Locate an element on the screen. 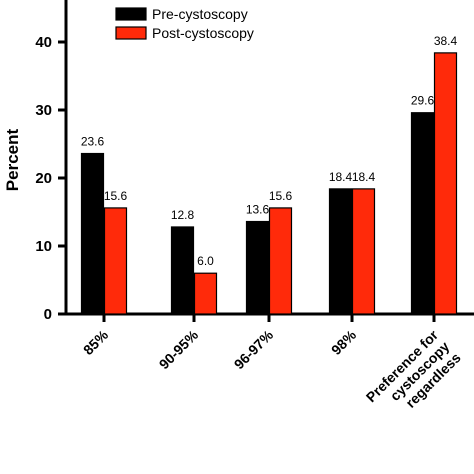 The image size is (474, 474). x-category-label: 90-95% is located at coordinates (179, 349).